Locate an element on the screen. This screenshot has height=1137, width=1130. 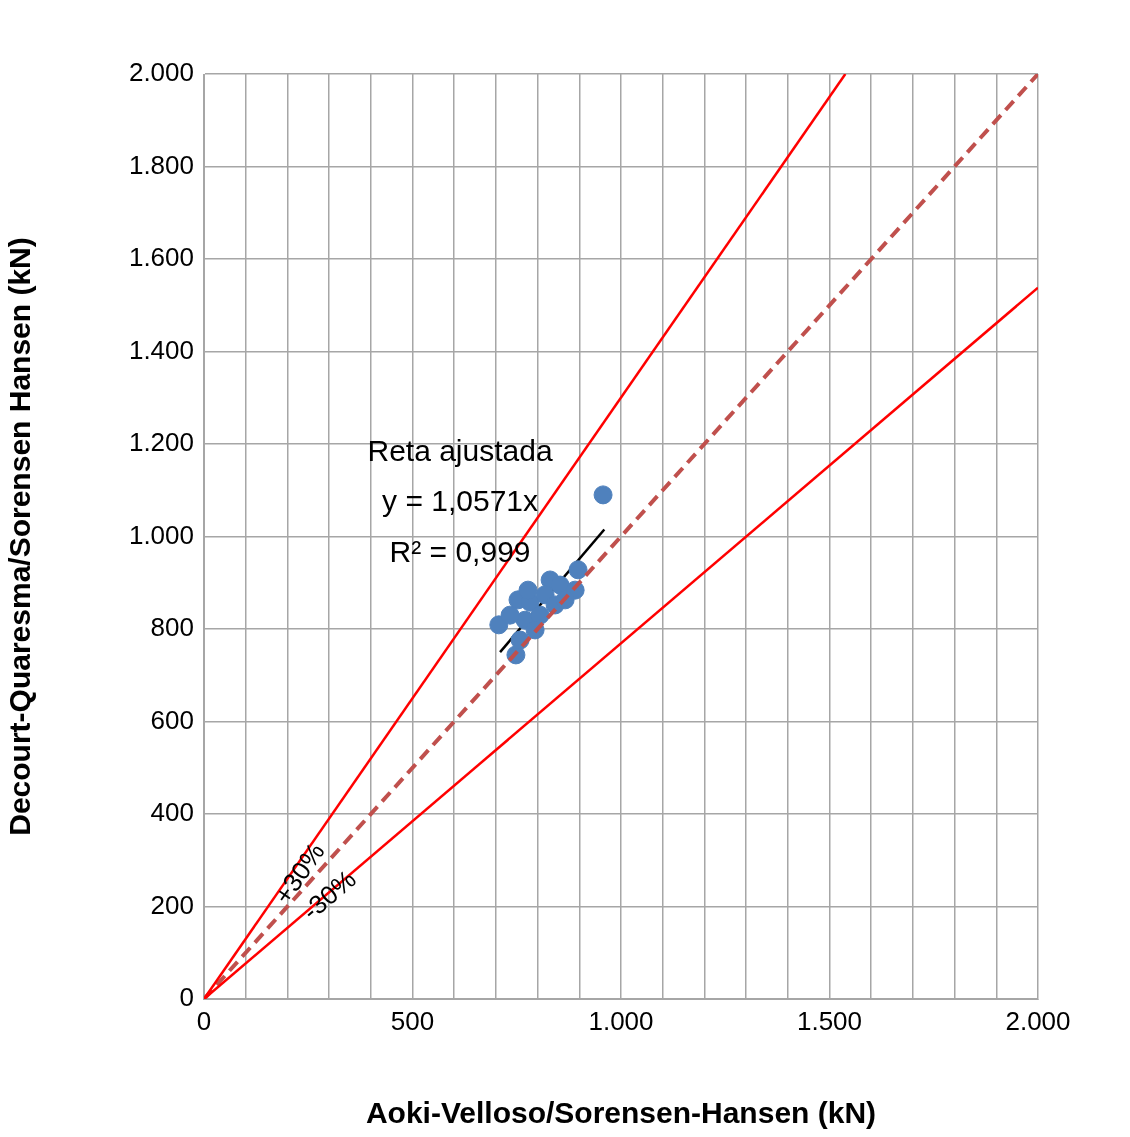
y-tick-label: 200 is located at coordinates (172, 904).